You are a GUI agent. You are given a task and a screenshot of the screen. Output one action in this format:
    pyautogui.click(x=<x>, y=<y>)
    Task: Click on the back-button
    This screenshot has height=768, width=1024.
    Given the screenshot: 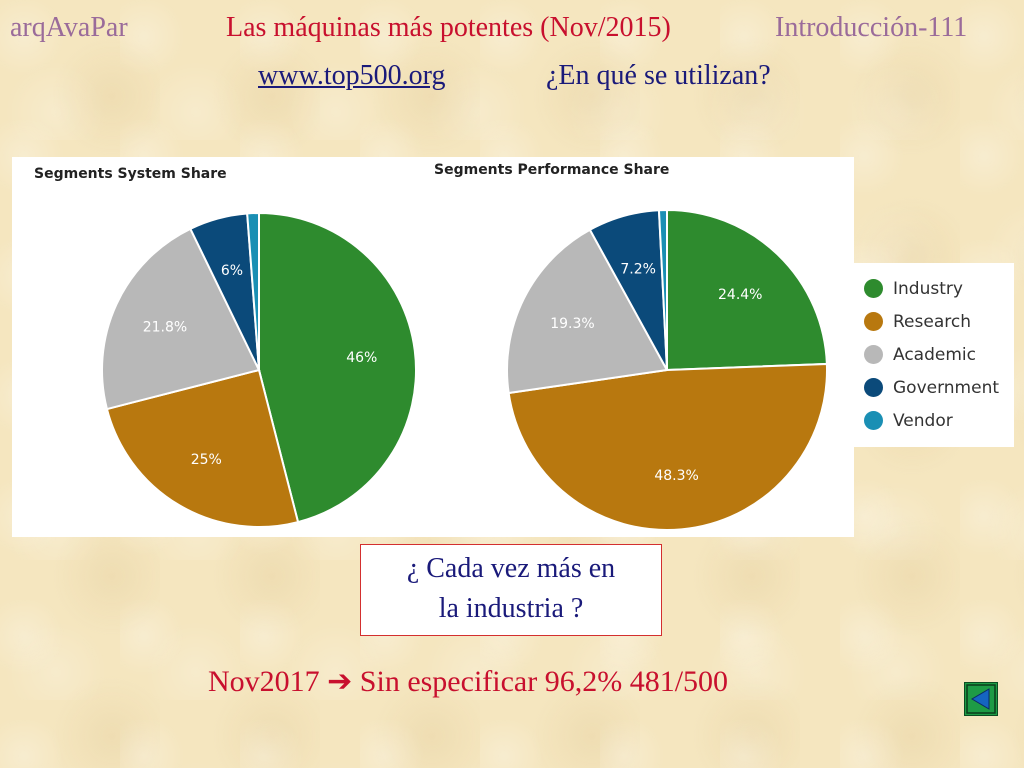 What is the action you would take?
    pyautogui.click(x=981, y=699)
    